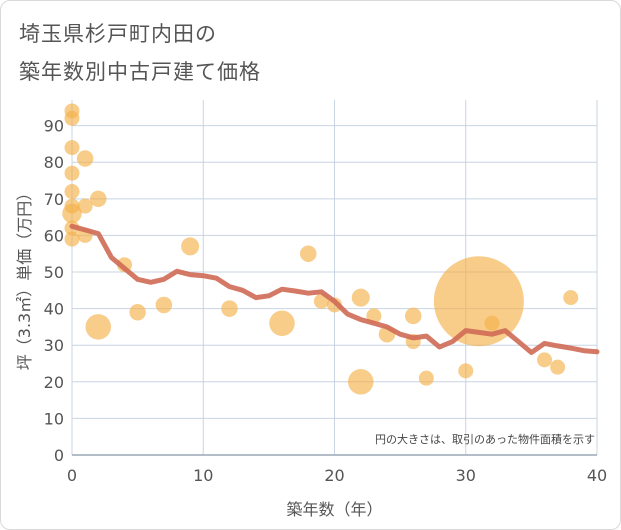 This screenshot has height=530, width=621. What do you see at coordinates (54, 162) in the screenshot?
I see `y-tick-label: 80` at bounding box center [54, 162].